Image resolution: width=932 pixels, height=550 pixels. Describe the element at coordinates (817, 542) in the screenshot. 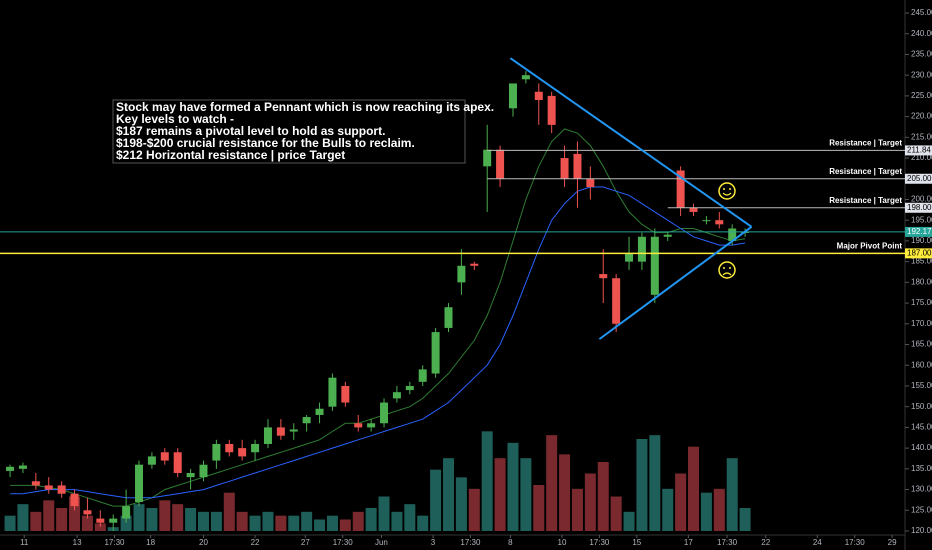

I see `x-tick-label: 24` at that location.